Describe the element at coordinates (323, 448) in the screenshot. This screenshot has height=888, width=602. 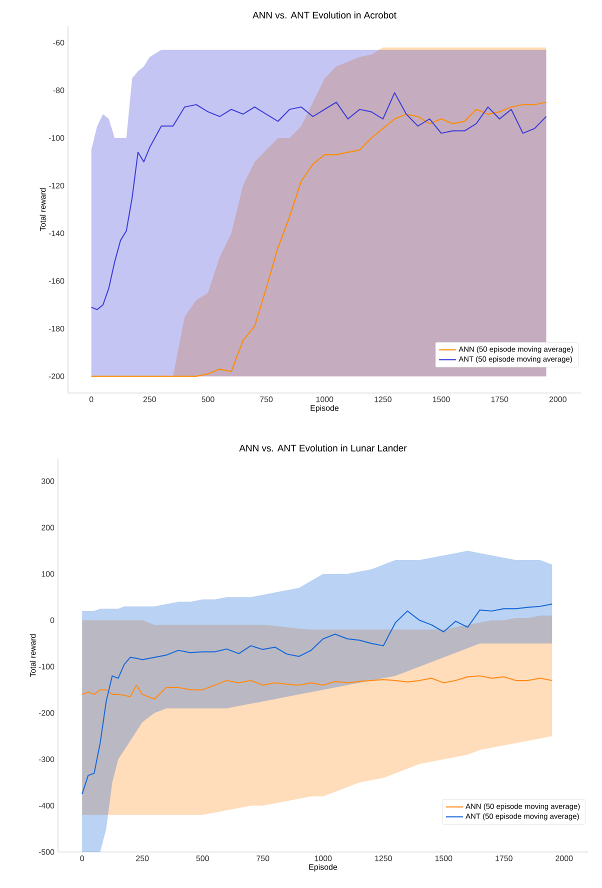
I see `chart-title: ANN vs. ANT Evolution in Lunar Lander` at that location.